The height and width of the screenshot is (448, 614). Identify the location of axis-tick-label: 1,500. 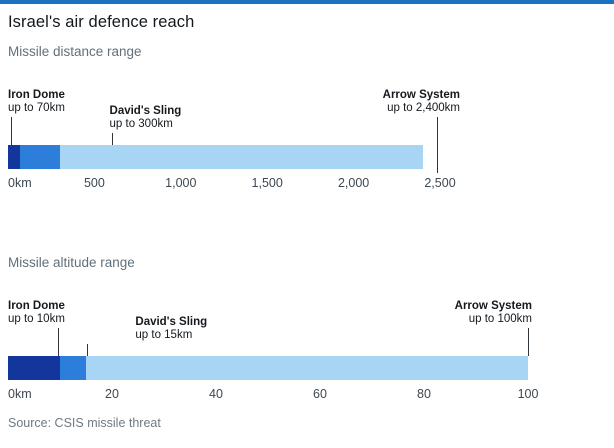
(267, 183).